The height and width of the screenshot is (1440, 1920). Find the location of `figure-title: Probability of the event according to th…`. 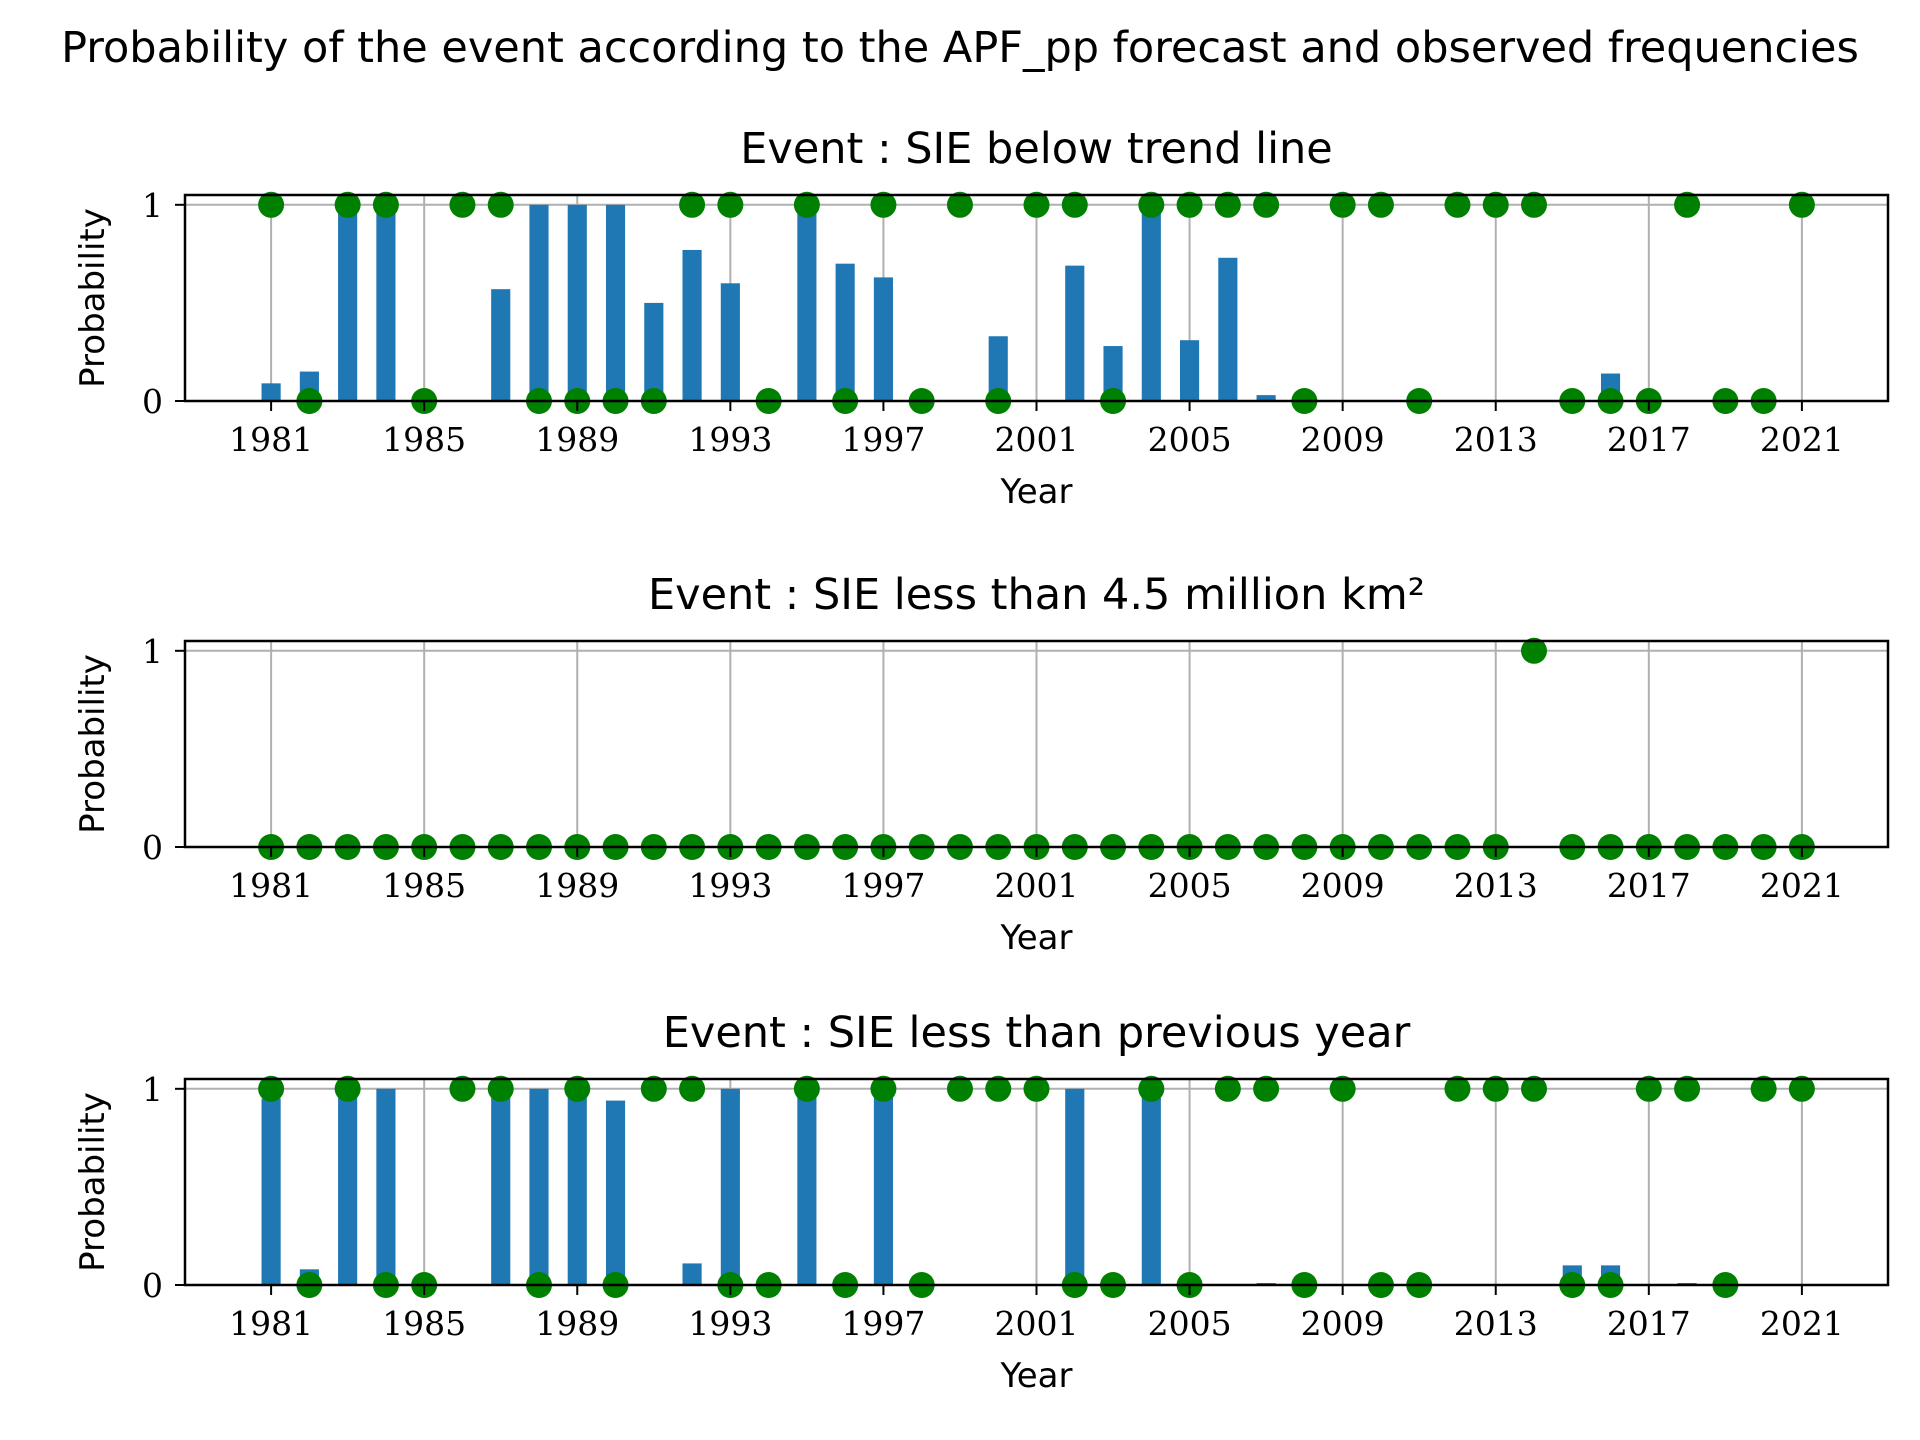

figure-title: Probability of the event according to th… is located at coordinates (960, 48).